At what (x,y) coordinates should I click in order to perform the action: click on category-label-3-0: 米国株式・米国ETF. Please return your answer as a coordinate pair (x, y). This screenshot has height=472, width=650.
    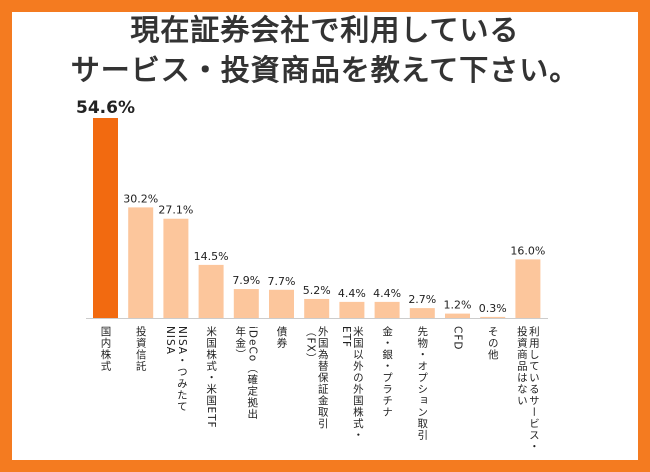
    Looking at the image, I should click on (211, 376).